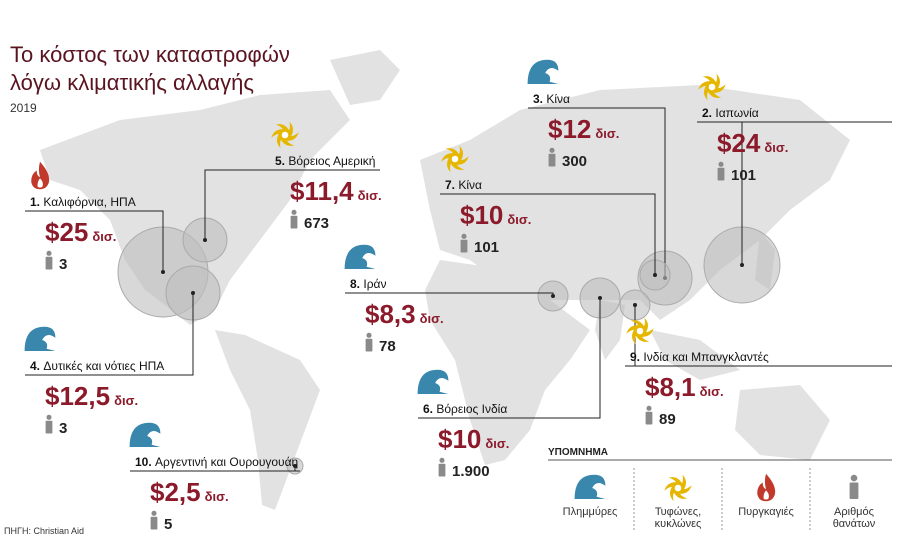  I want to click on disaster-label: 5. Βόρειος Αμερική, so click(325, 161).